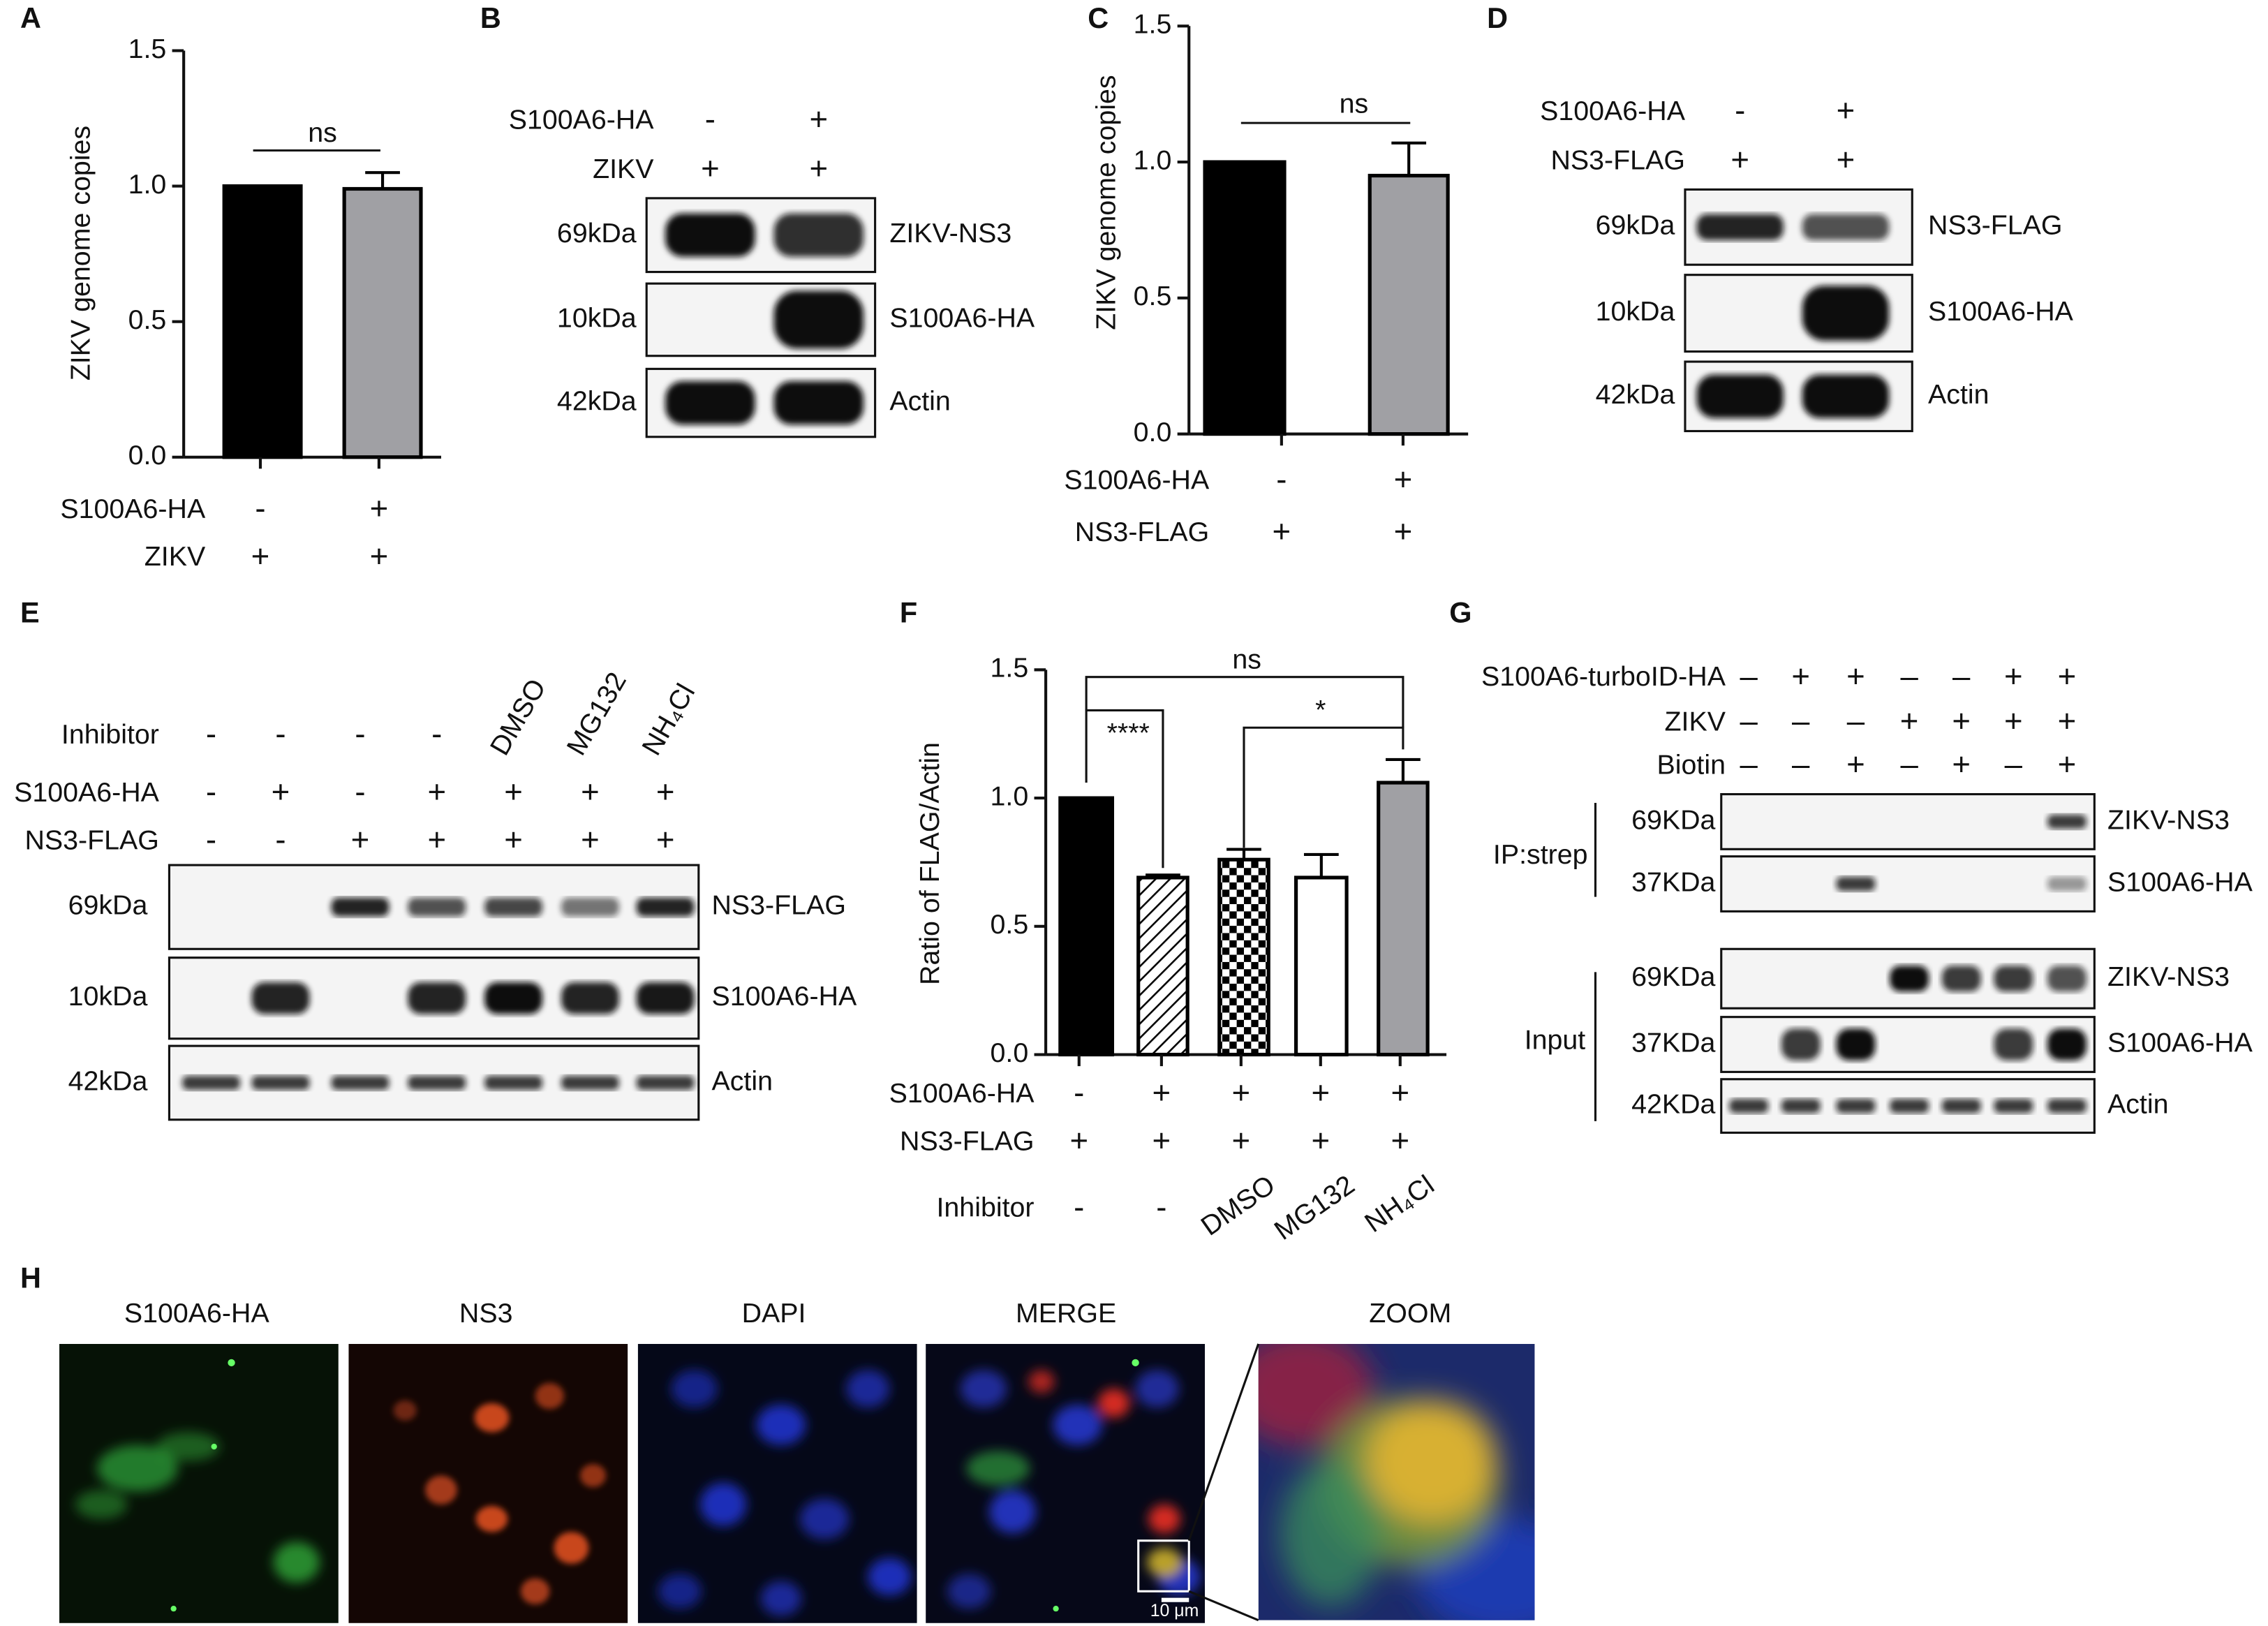  I want to click on image-title: DAPI, so click(774, 1313).